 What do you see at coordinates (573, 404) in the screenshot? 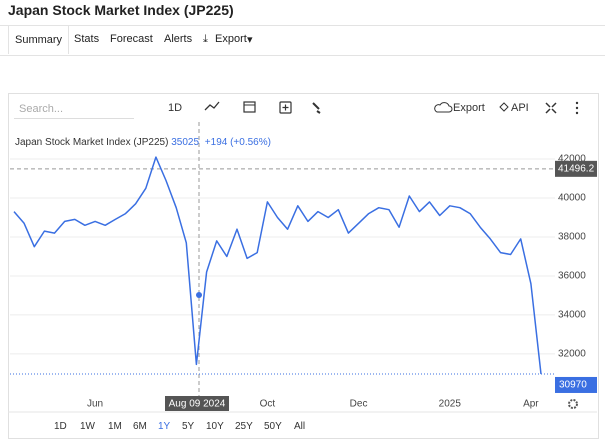
I see `settings-icon` at bounding box center [573, 404].